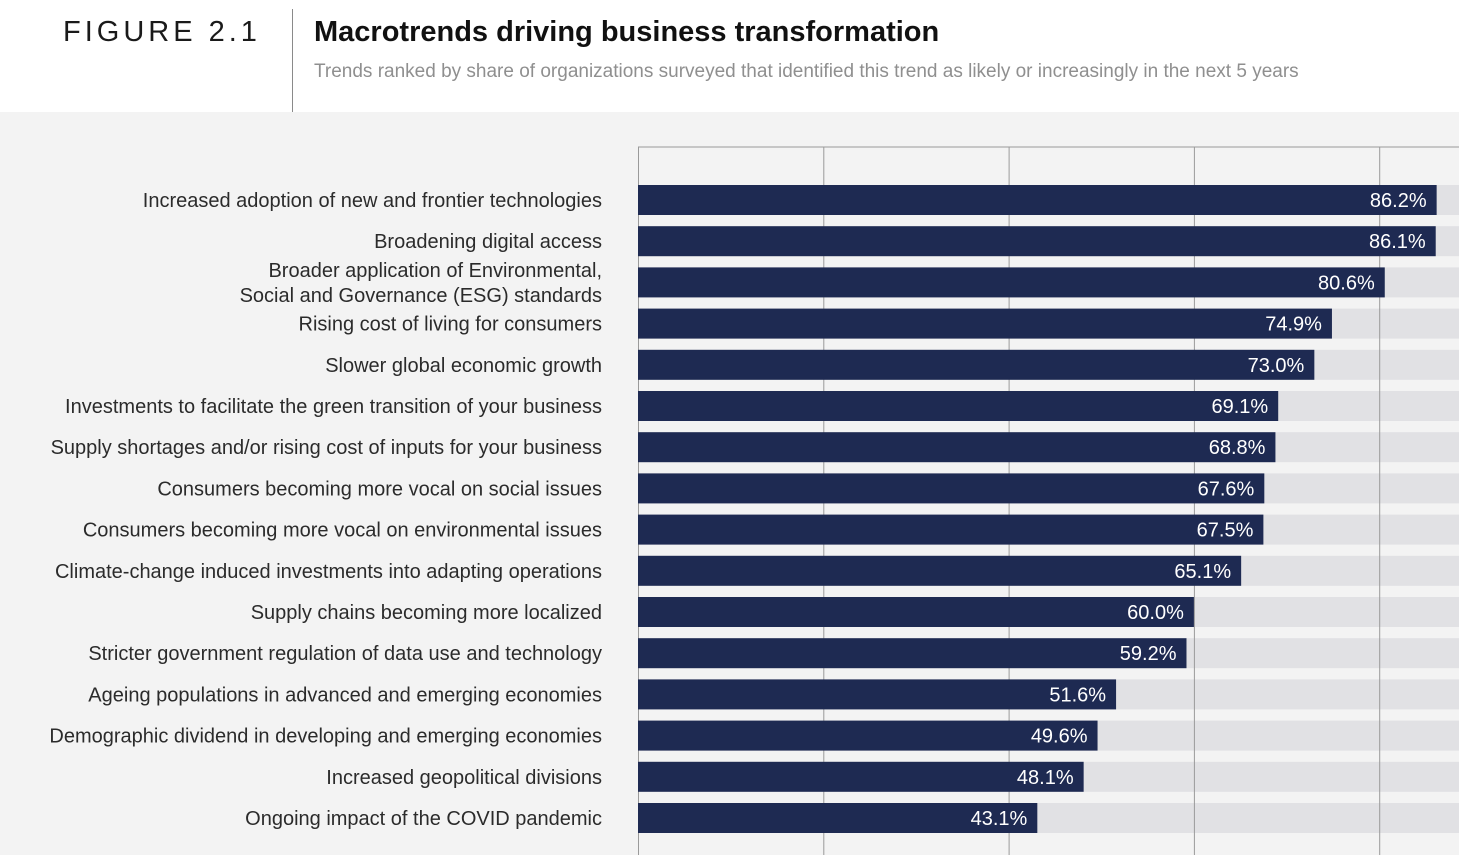 Image resolution: width=1459 pixels, height=855 pixels. What do you see at coordinates (435, 271) in the screenshot?
I see `category-label: Broader application of Environmental,` at bounding box center [435, 271].